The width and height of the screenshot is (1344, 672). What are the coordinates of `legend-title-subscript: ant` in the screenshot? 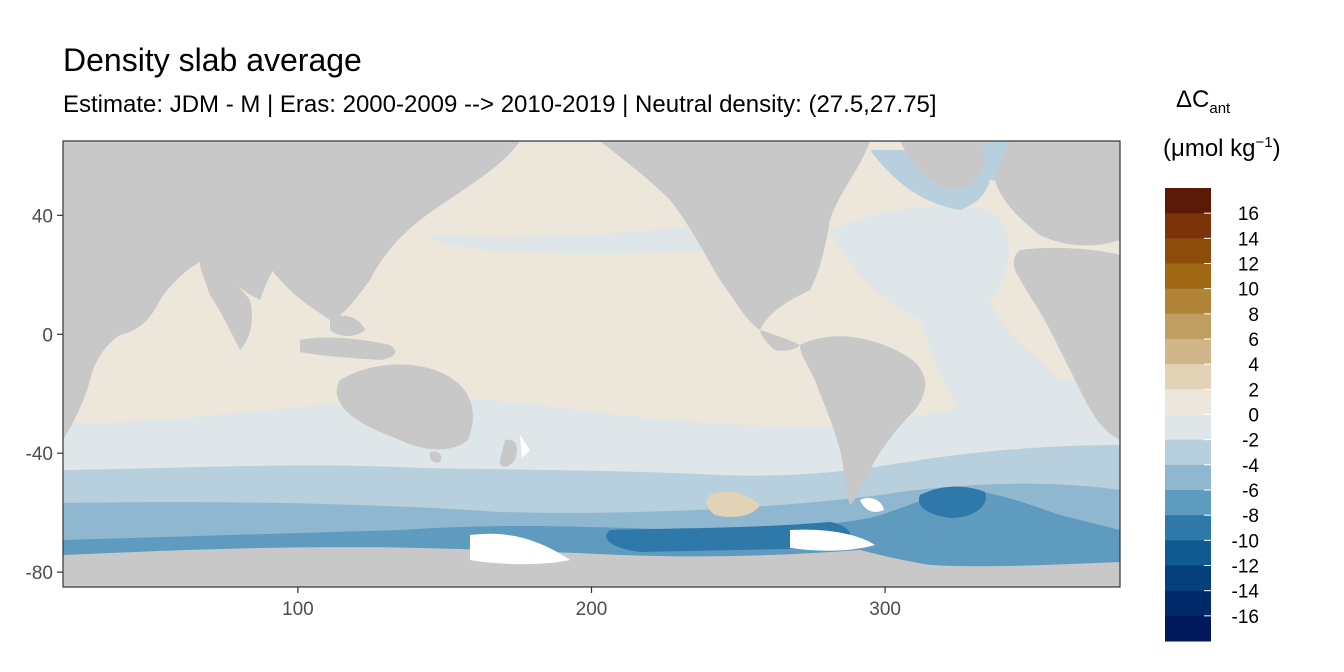 It's located at (1220, 108).